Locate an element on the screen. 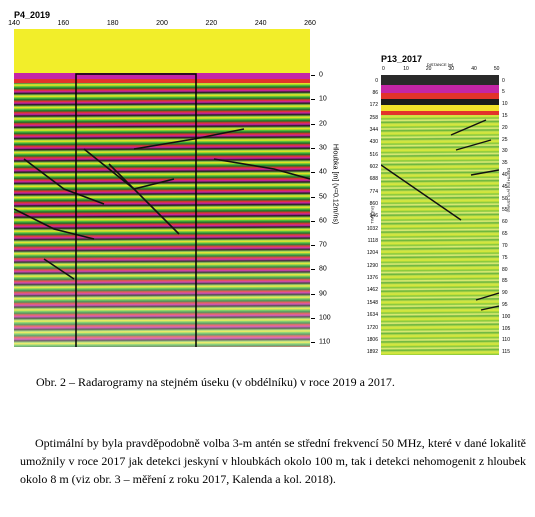 Image resolution: width=535 pixels, height=517 pixels. depth-tick-label: 55 is located at coordinates (505, 210).